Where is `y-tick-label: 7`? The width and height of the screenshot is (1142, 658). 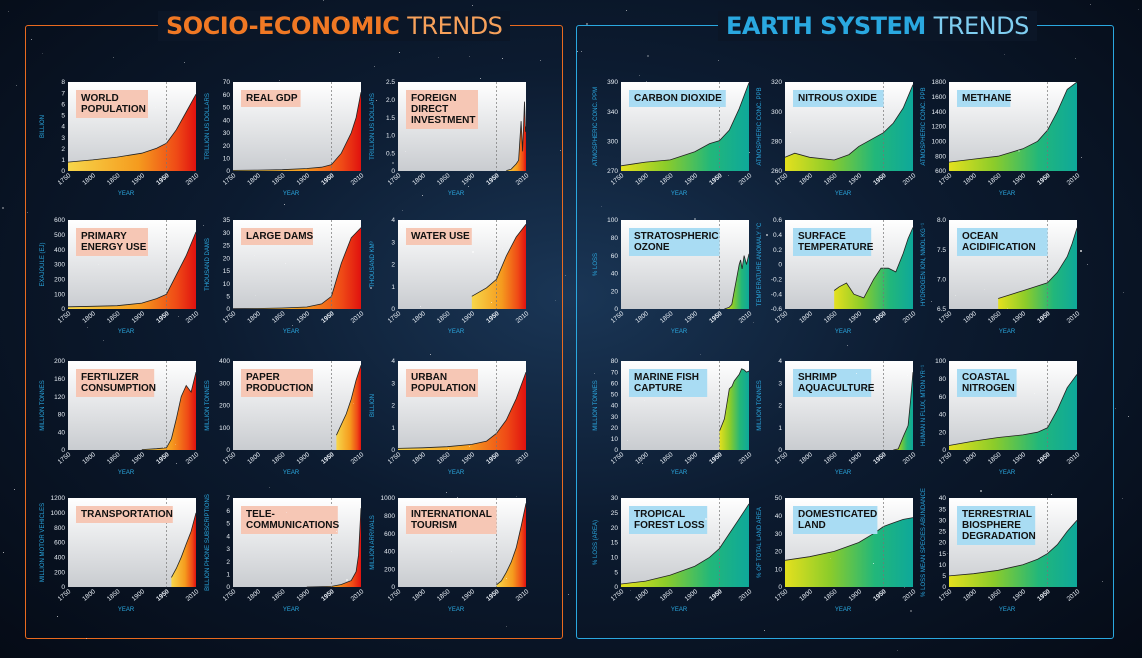
y-tick-label: 7 is located at coordinates (63, 93).